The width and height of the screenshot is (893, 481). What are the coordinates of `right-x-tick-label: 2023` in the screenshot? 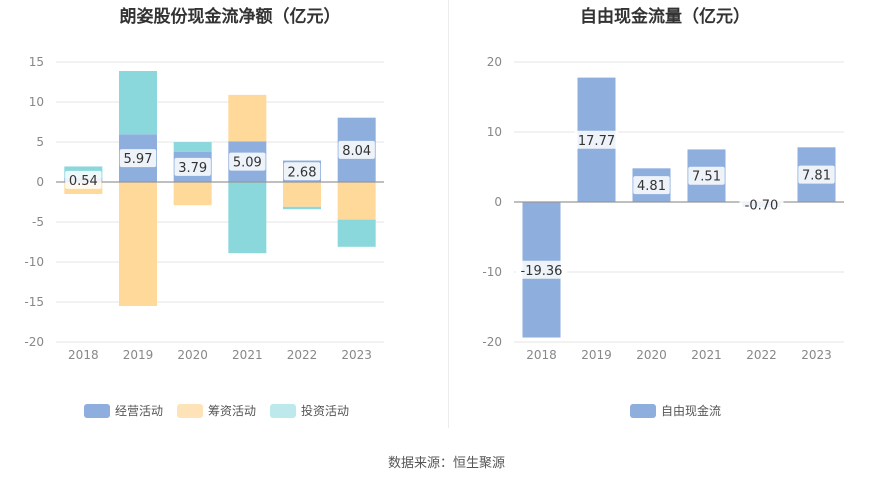 It's located at (816, 355).